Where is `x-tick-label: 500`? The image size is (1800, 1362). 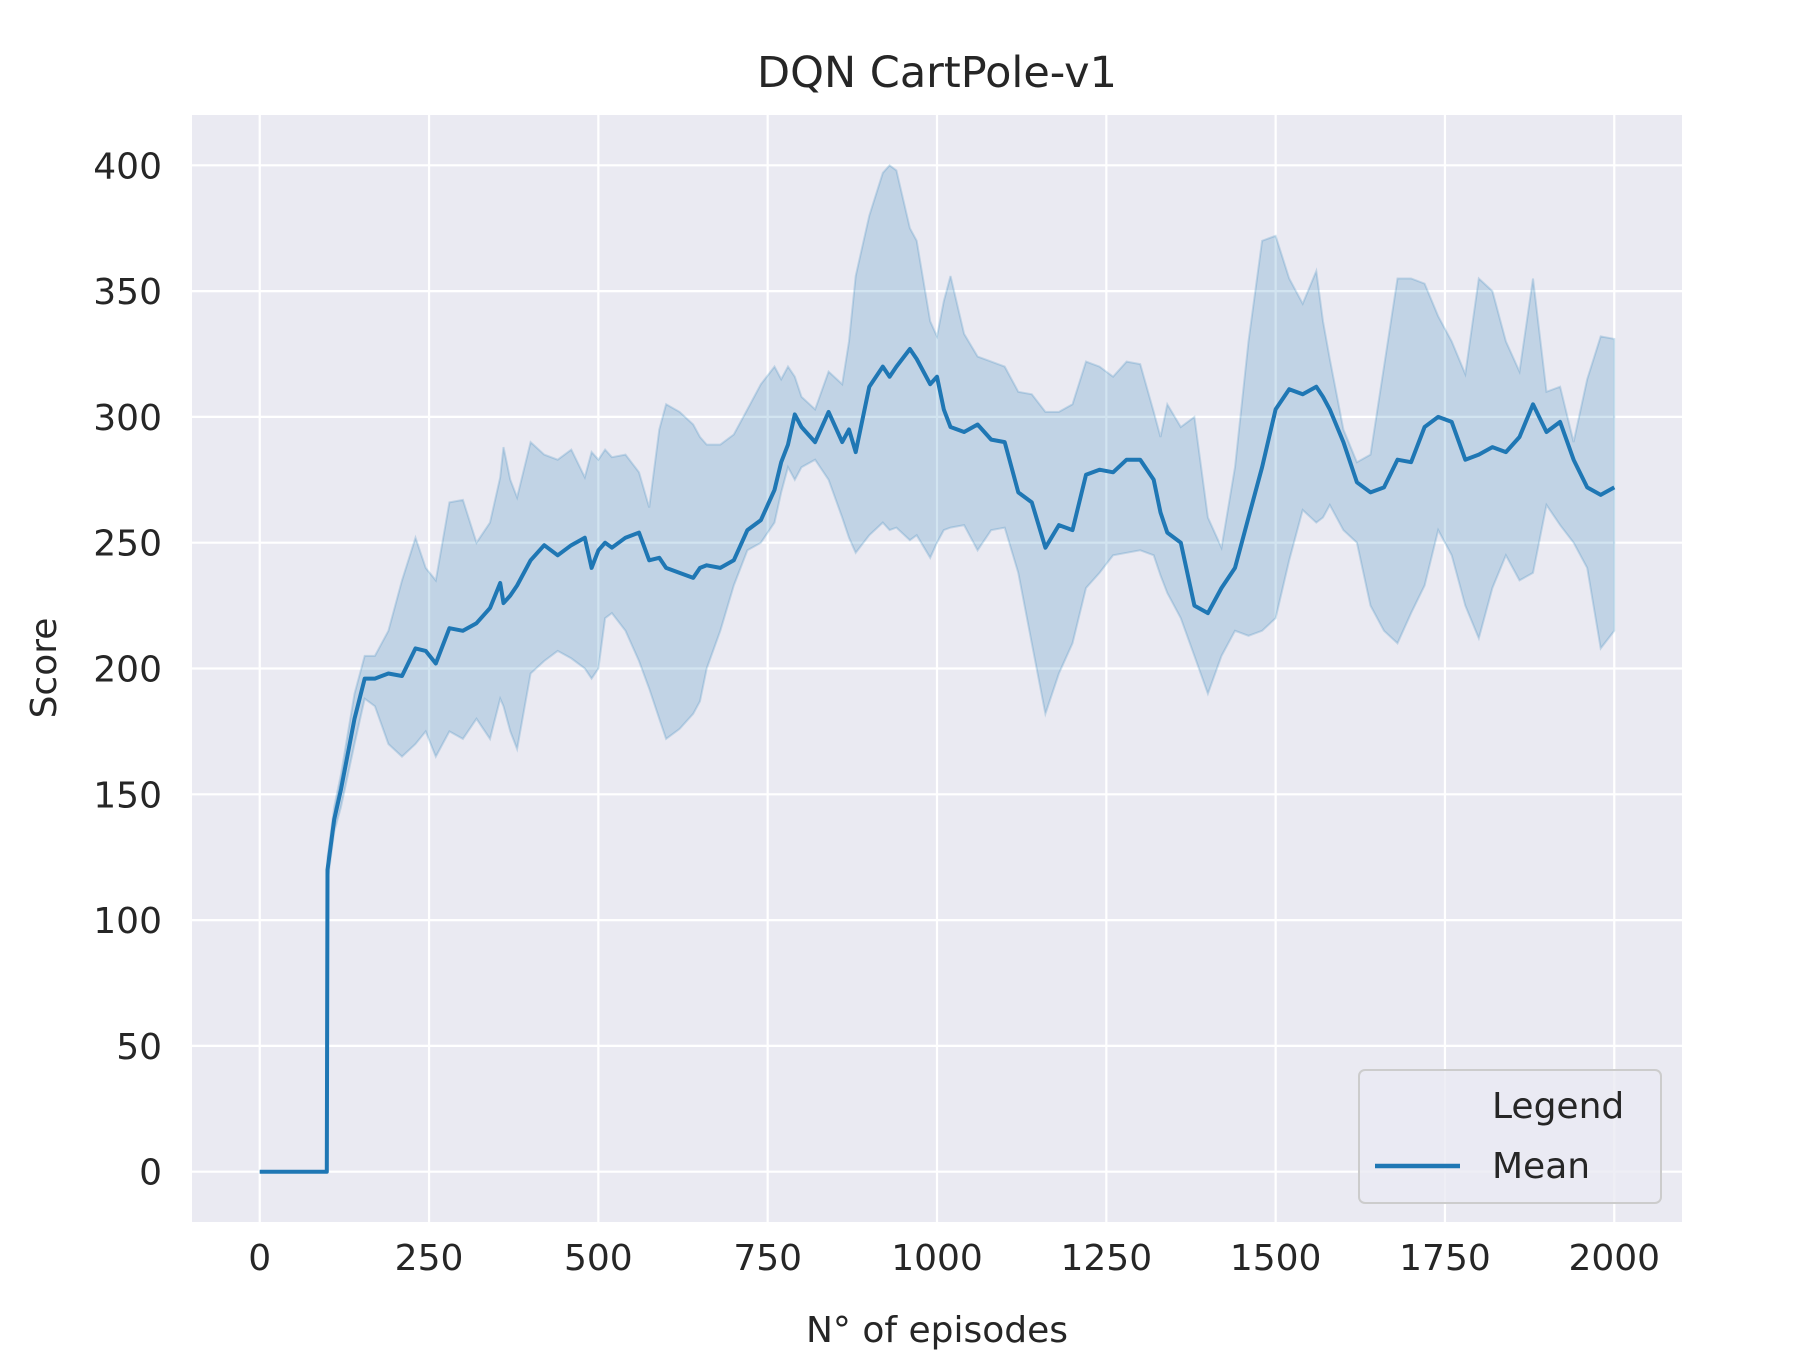
x-tick-label: 500 is located at coordinates (598, 1258).